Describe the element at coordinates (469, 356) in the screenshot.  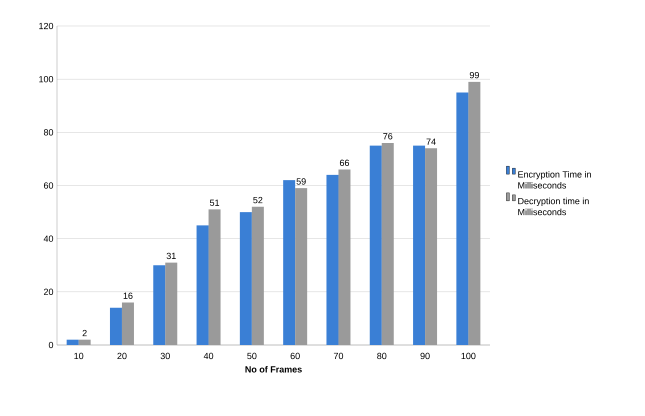
I see `x-tick-label: 100` at that location.